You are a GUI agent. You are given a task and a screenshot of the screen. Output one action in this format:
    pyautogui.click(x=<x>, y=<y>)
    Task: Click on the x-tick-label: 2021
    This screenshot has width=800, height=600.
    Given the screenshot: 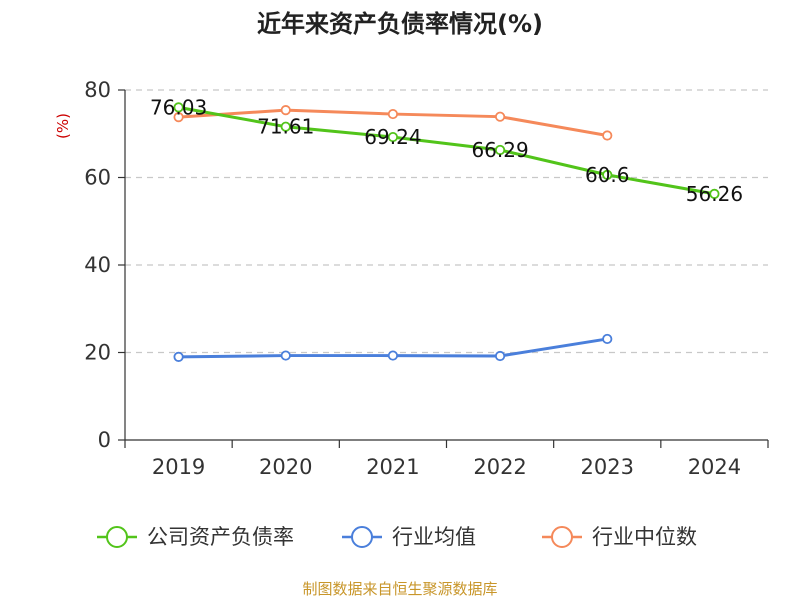 What is the action you would take?
    pyautogui.click(x=392, y=467)
    